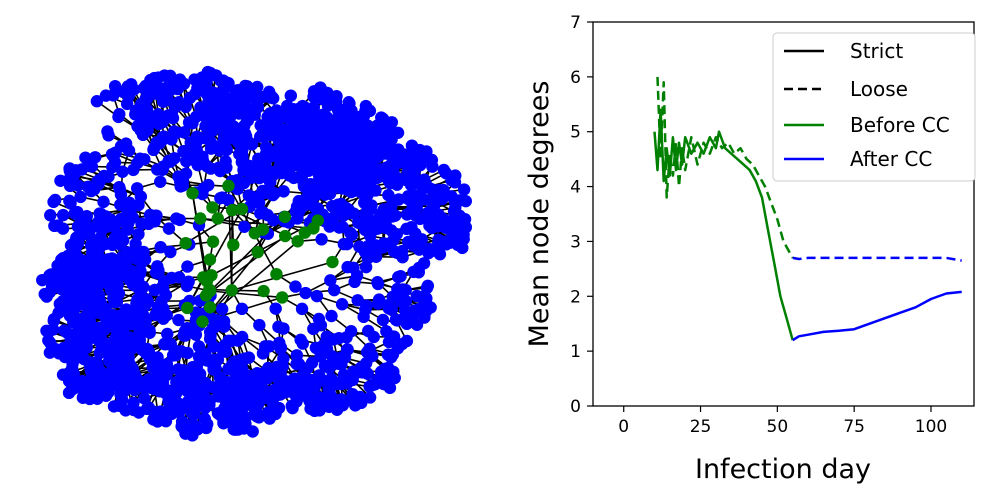 The height and width of the screenshot is (500, 1000). What do you see at coordinates (778, 427) in the screenshot?
I see `x-tick-label: 50` at bounding box center [778, 427].